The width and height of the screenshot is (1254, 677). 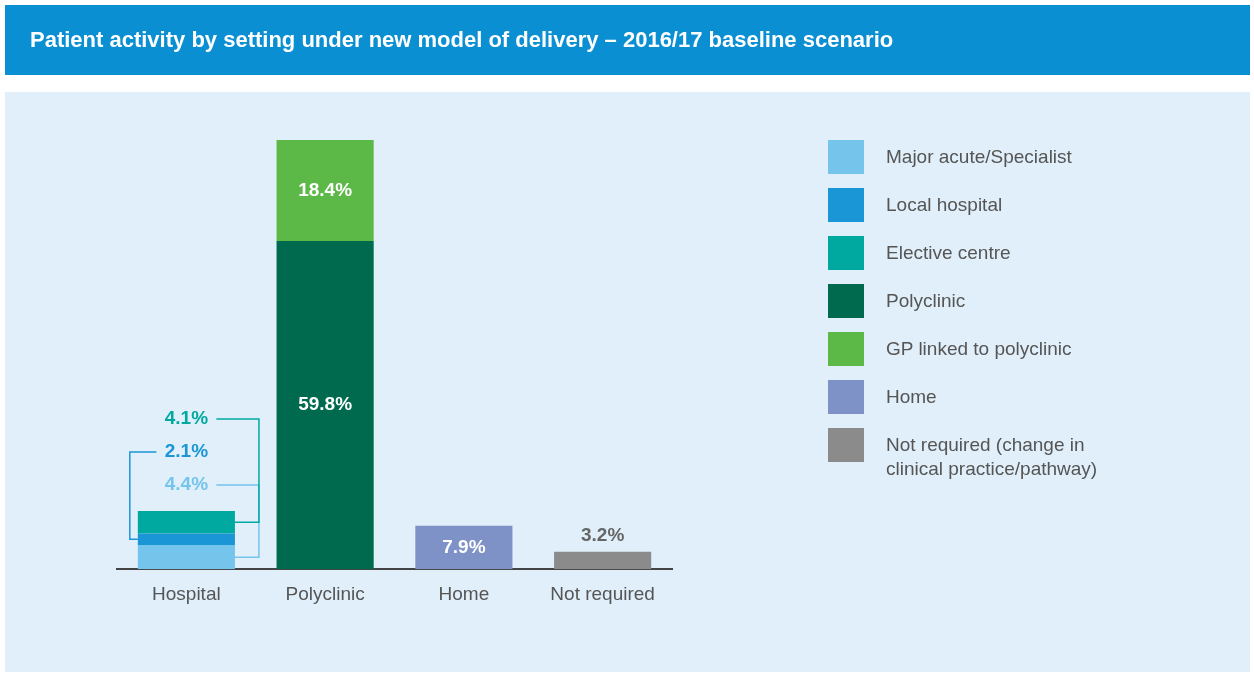 I want to click on data-label: 7.9%, so click(x=464, y=546).